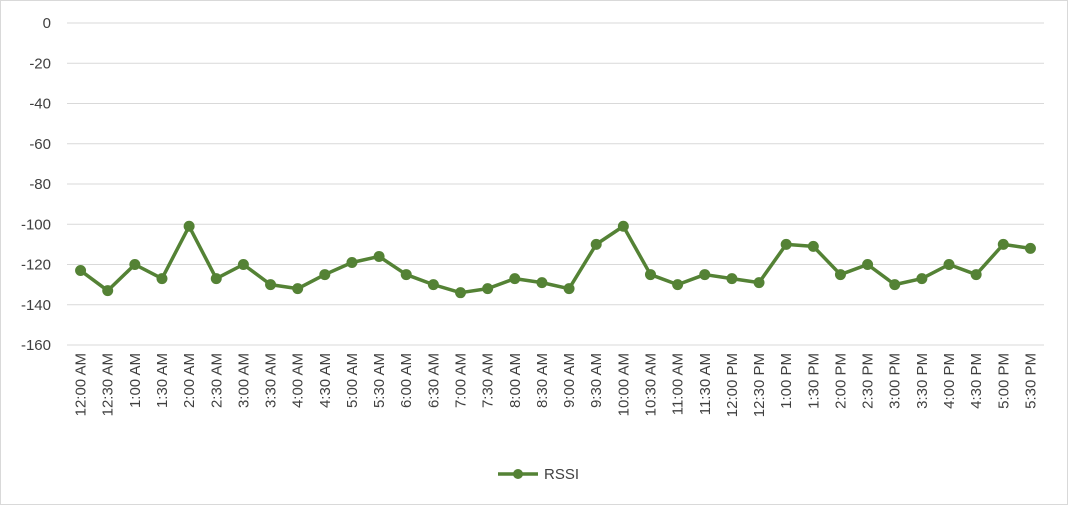 The image size is (1068, 505). Describe the element at coordinates (813, 381) in the screenshot. I see `x-tick-label: 1:30 PM` at that location.